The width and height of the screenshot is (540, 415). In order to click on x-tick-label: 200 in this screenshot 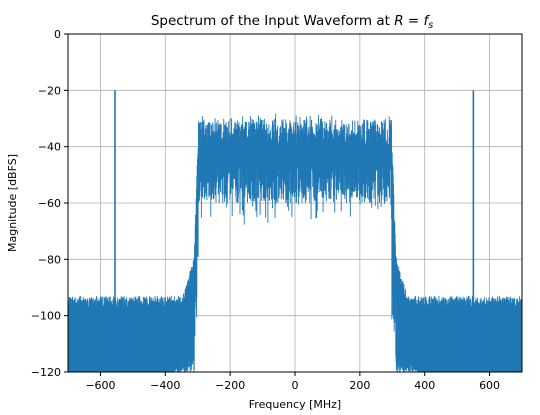, I will do `click(359, 385)`.